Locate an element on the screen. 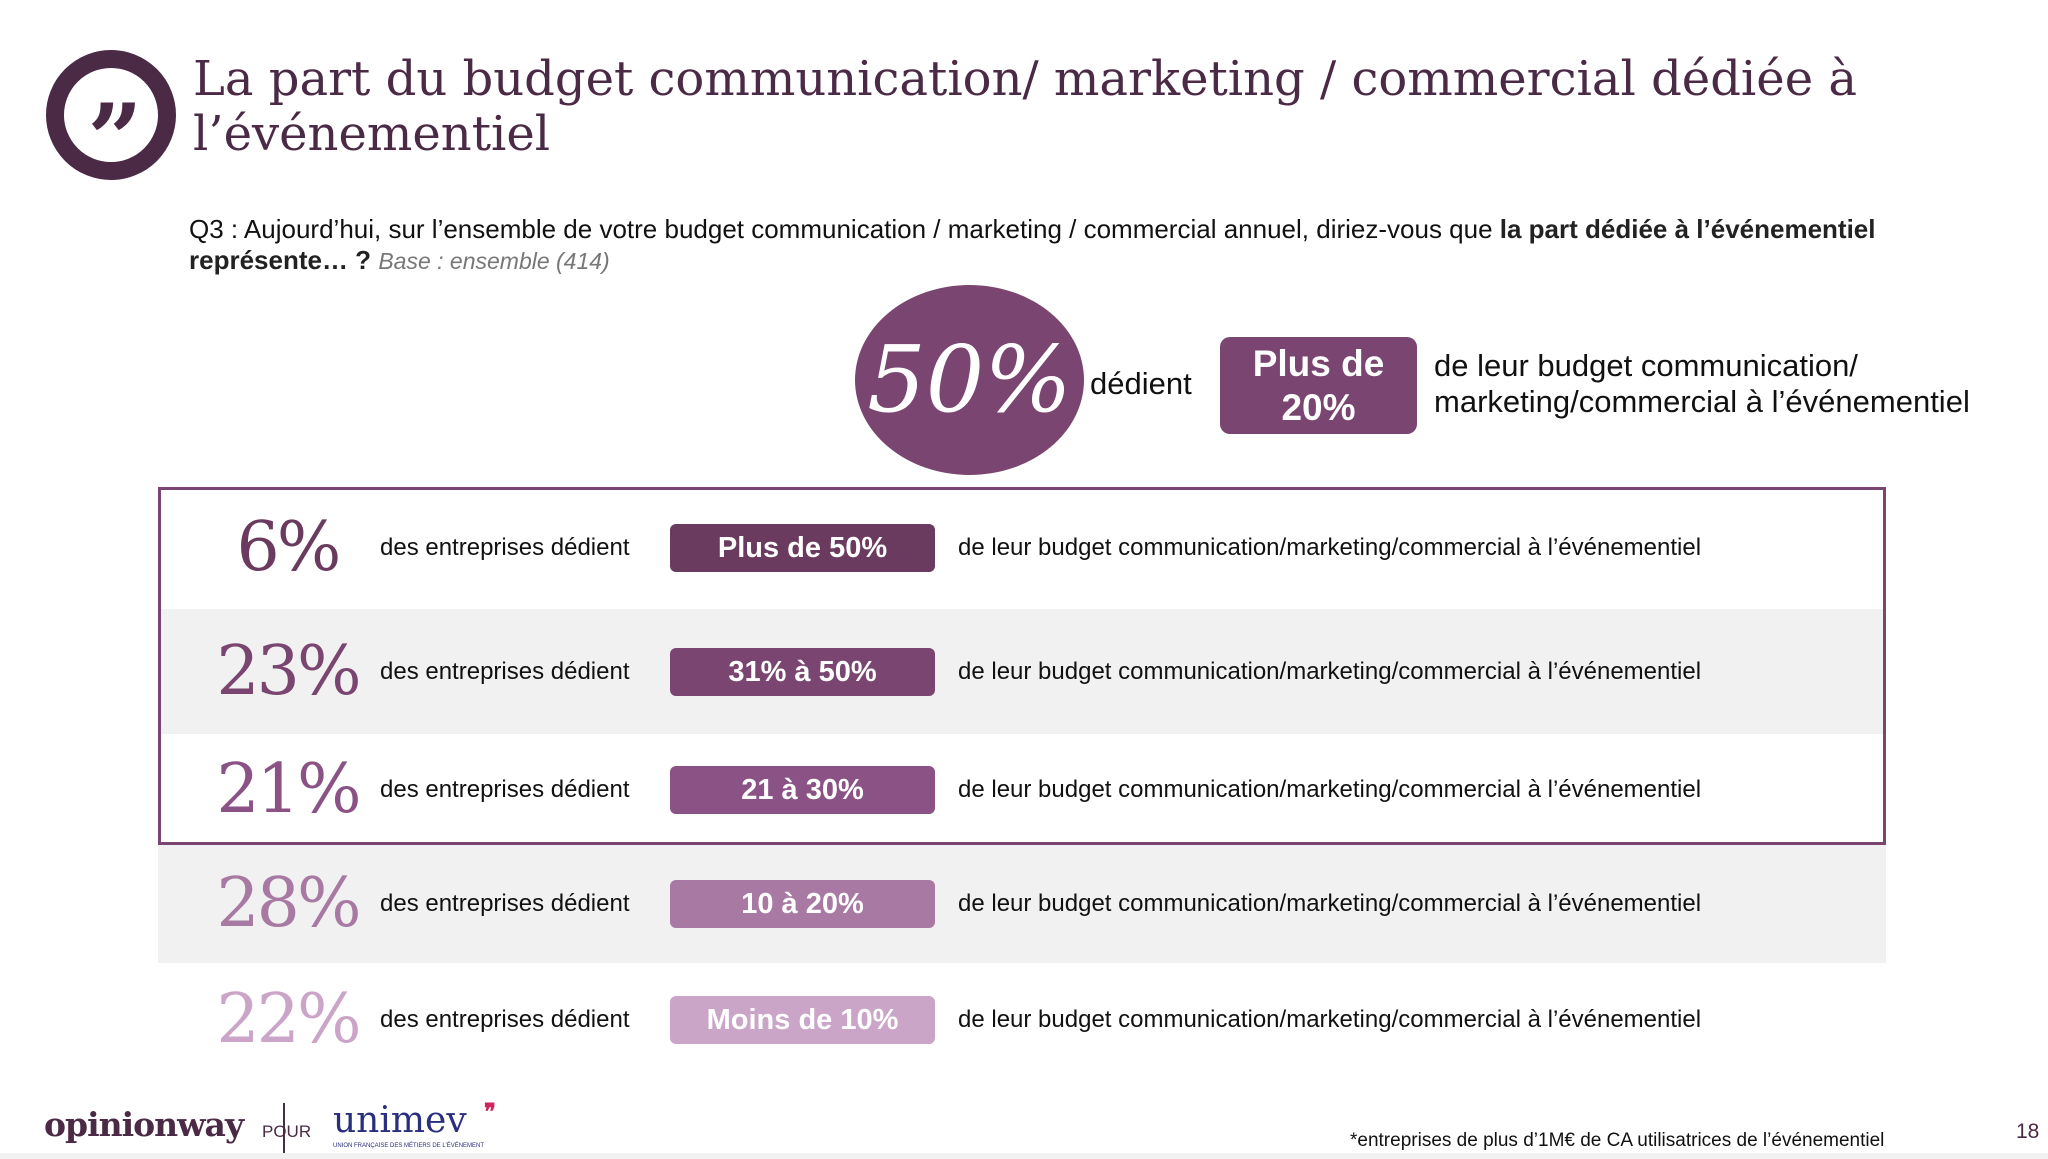 Image resolution: width=2048 pixels, height=1159 pixels. question-base: Base : ensemble (414) is located at coordinates (494, 261).